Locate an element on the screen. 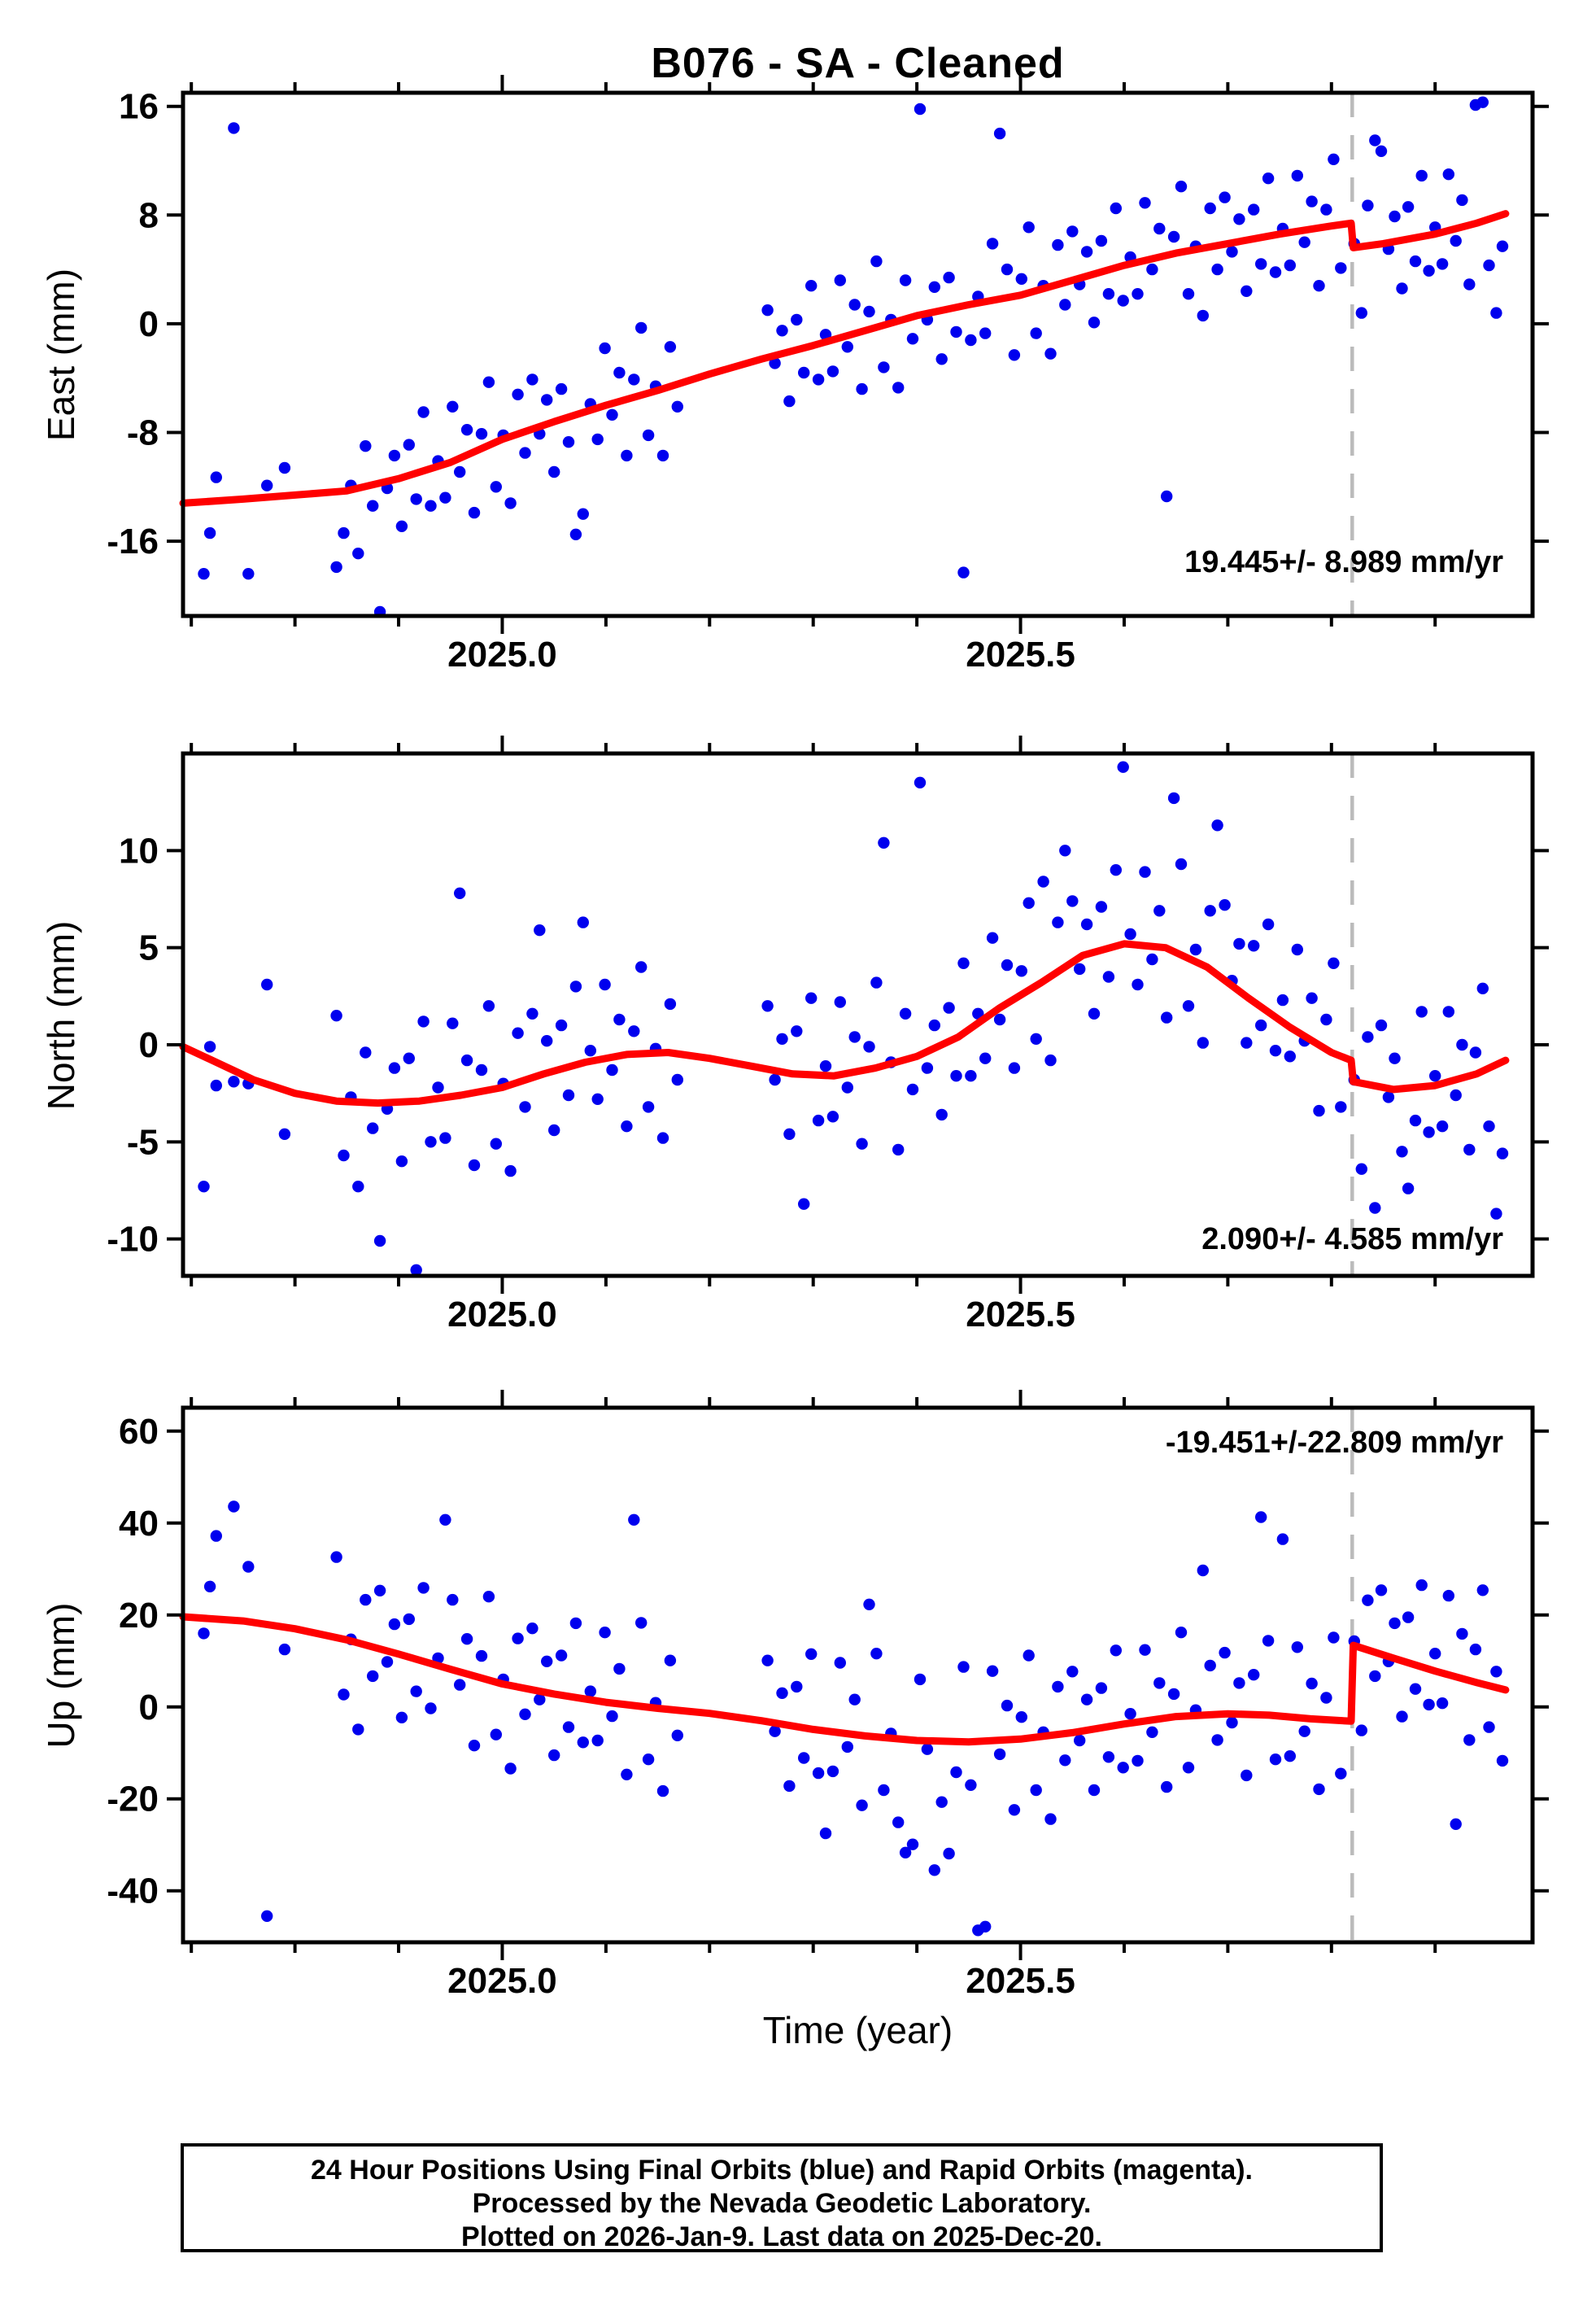 Image resolution: width=1596 pixels, height=2306 pixels. y-tick-label: -8 is located at coordinates (143, 433).